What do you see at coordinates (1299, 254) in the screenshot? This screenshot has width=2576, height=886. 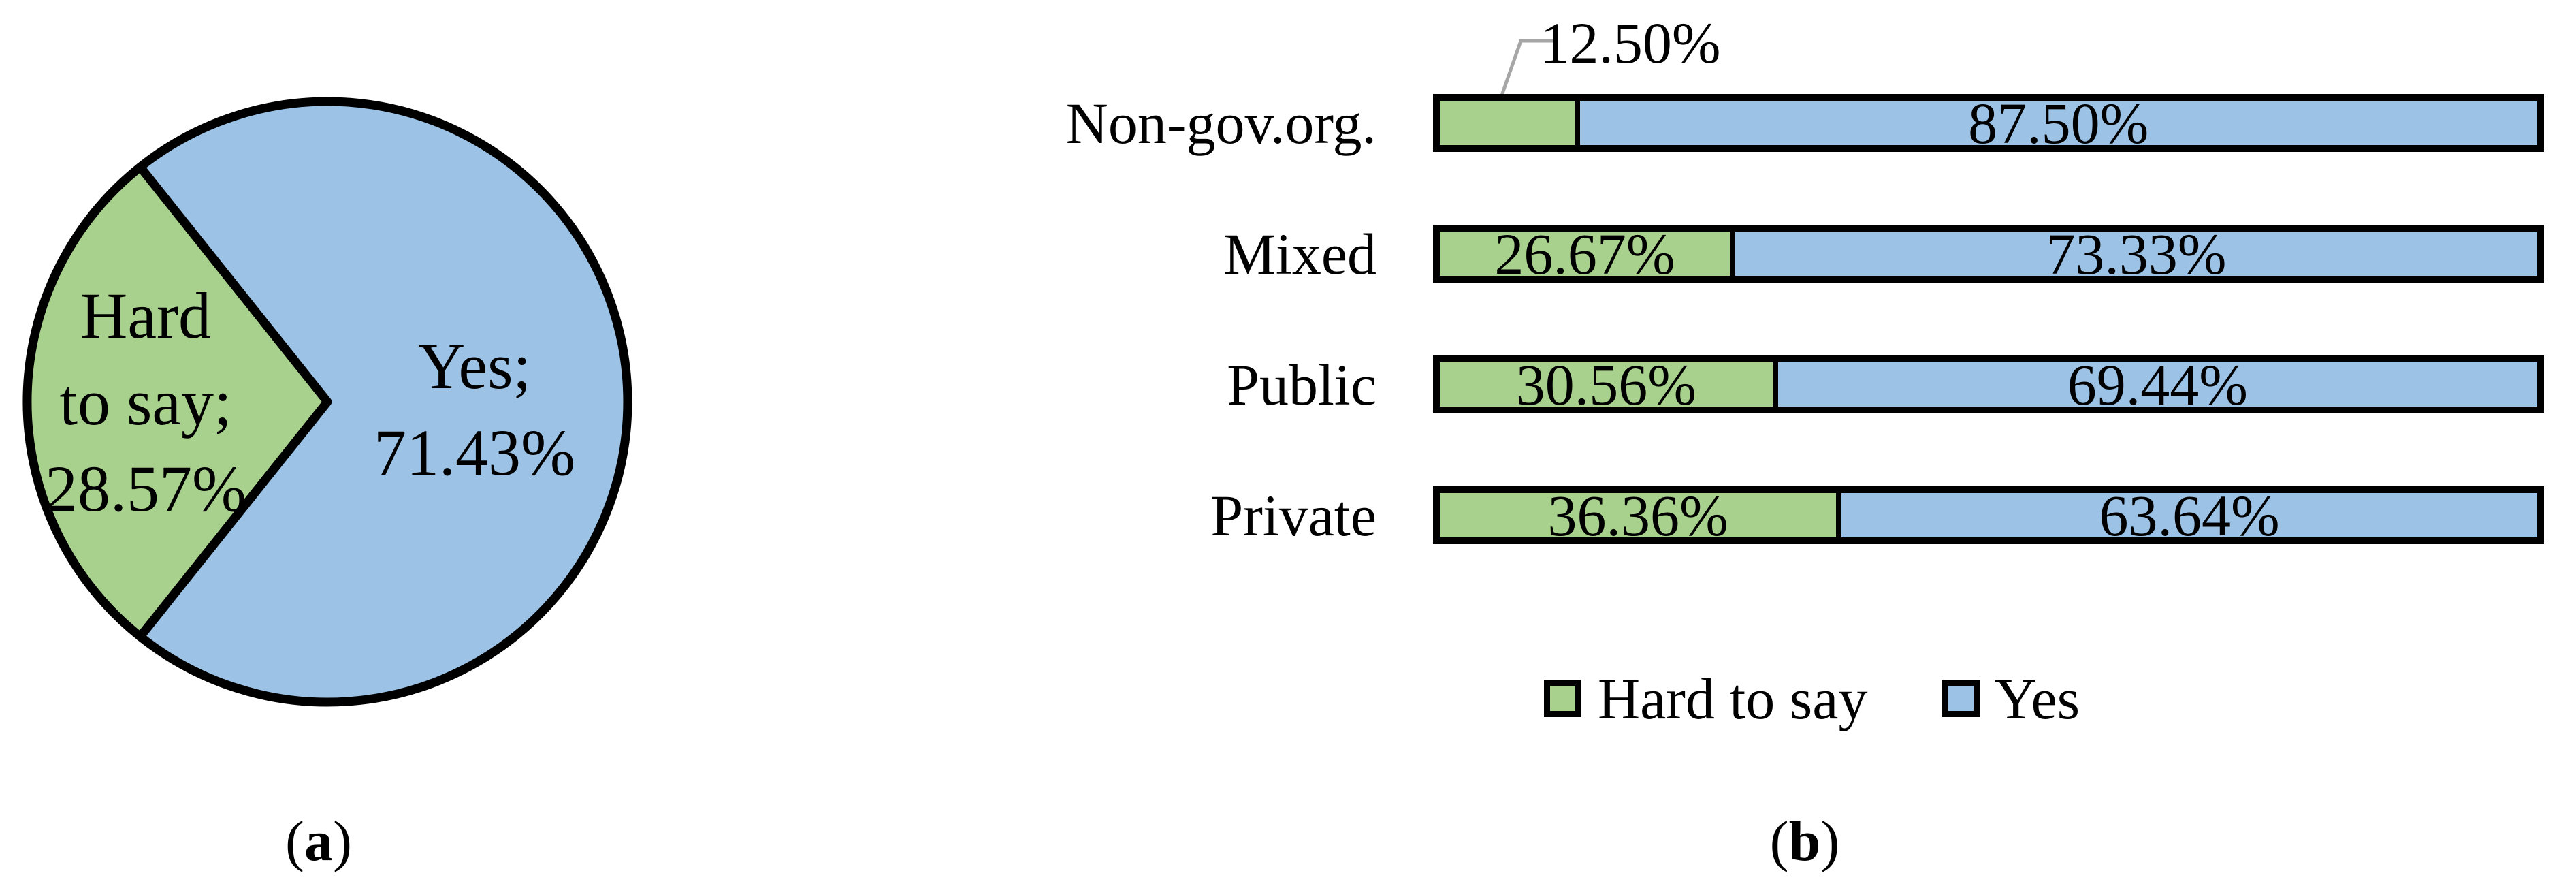 I see `category-label: Mixed` at bounding box center [1299, 254].